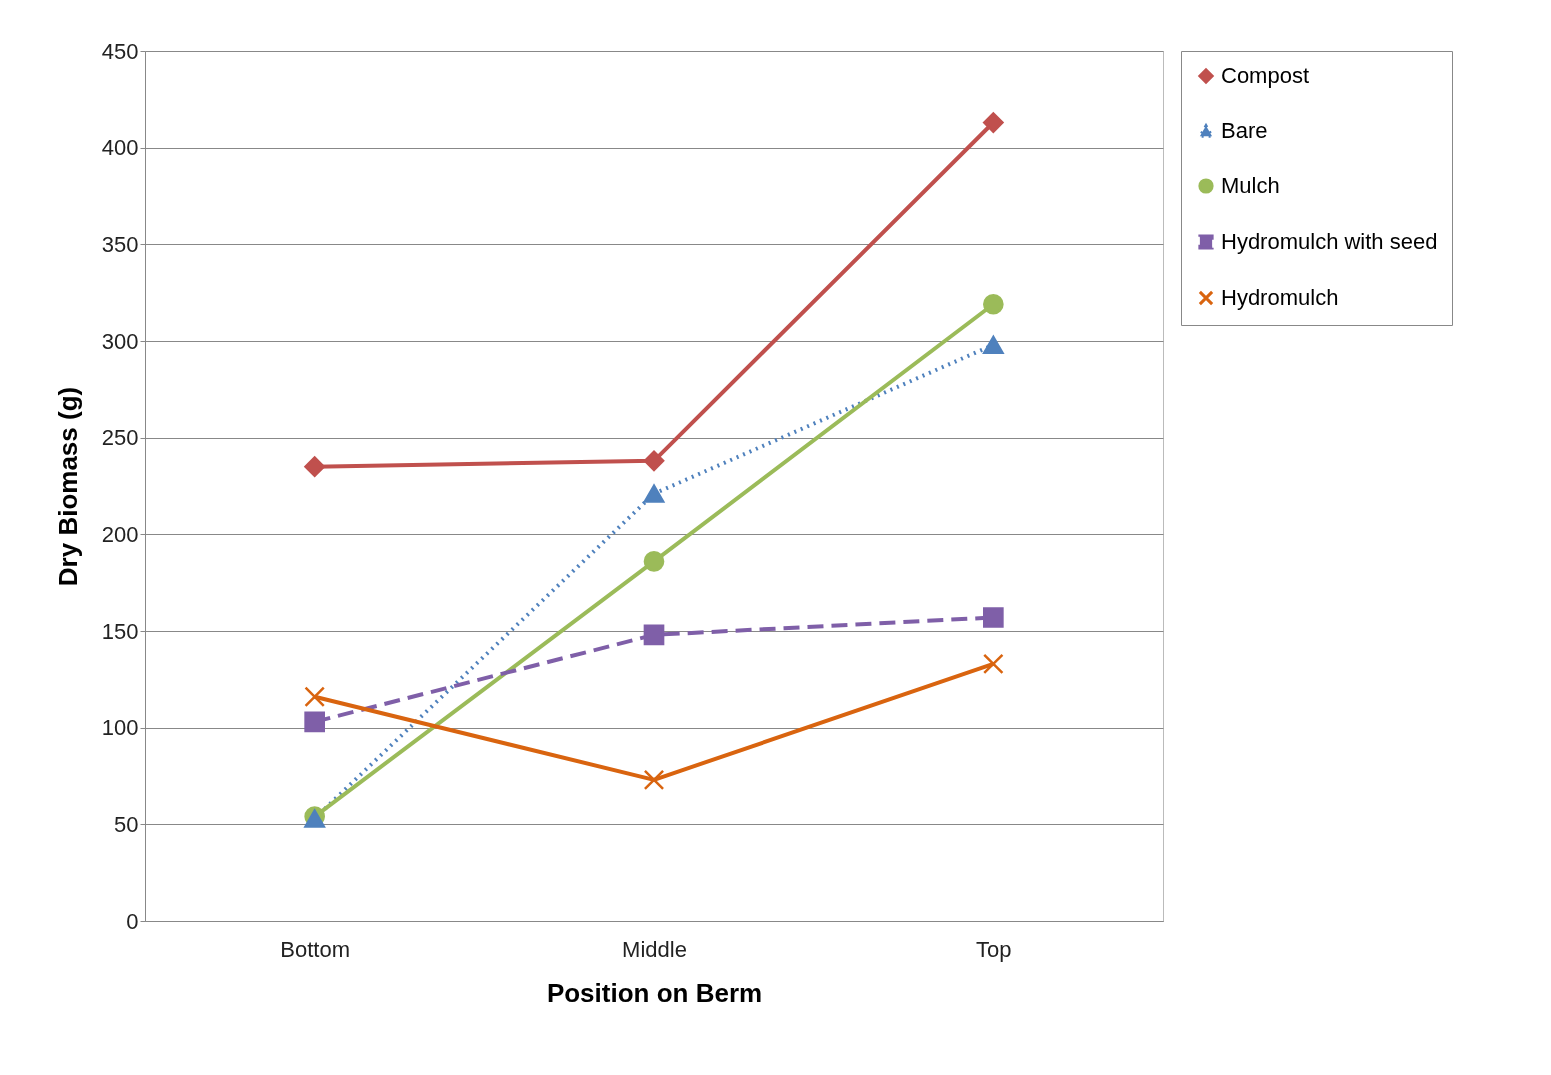  I want to click on y-tick-label: 50, so click(126, 824).